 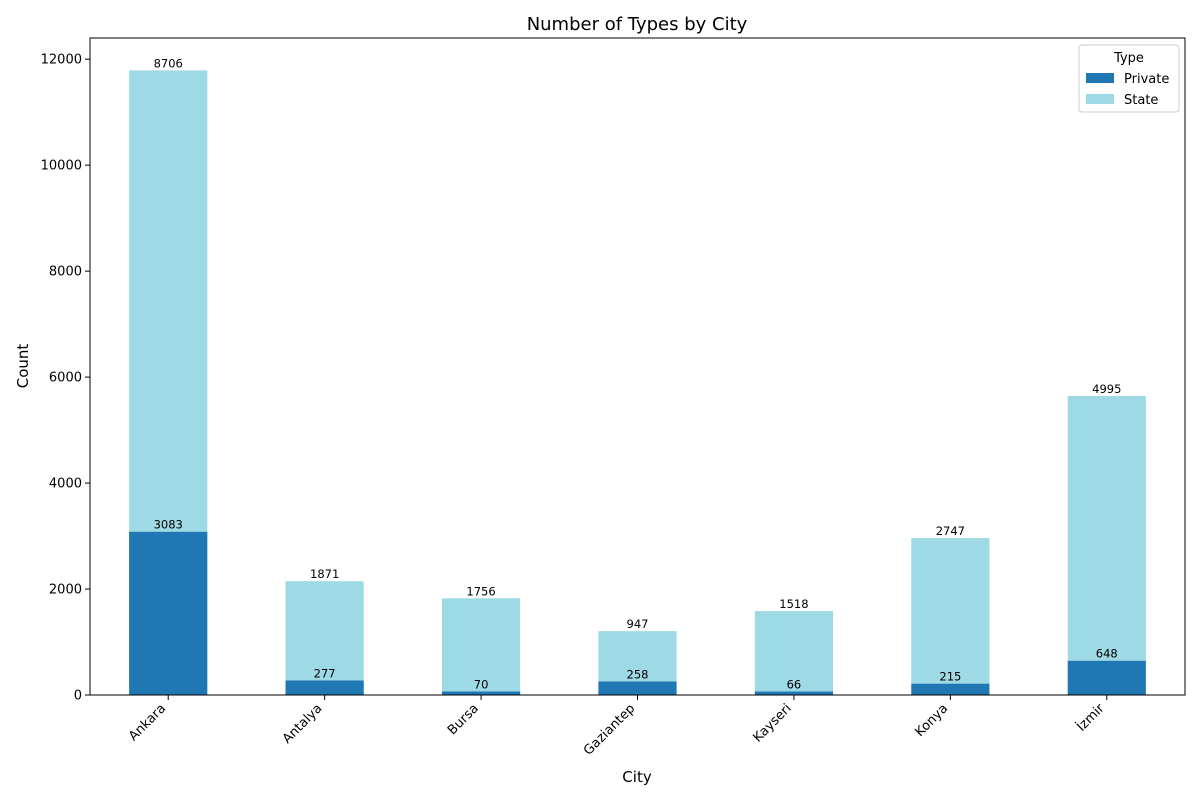 I want to click on x-tick-label: Ankara, so click(x=147, y=722).